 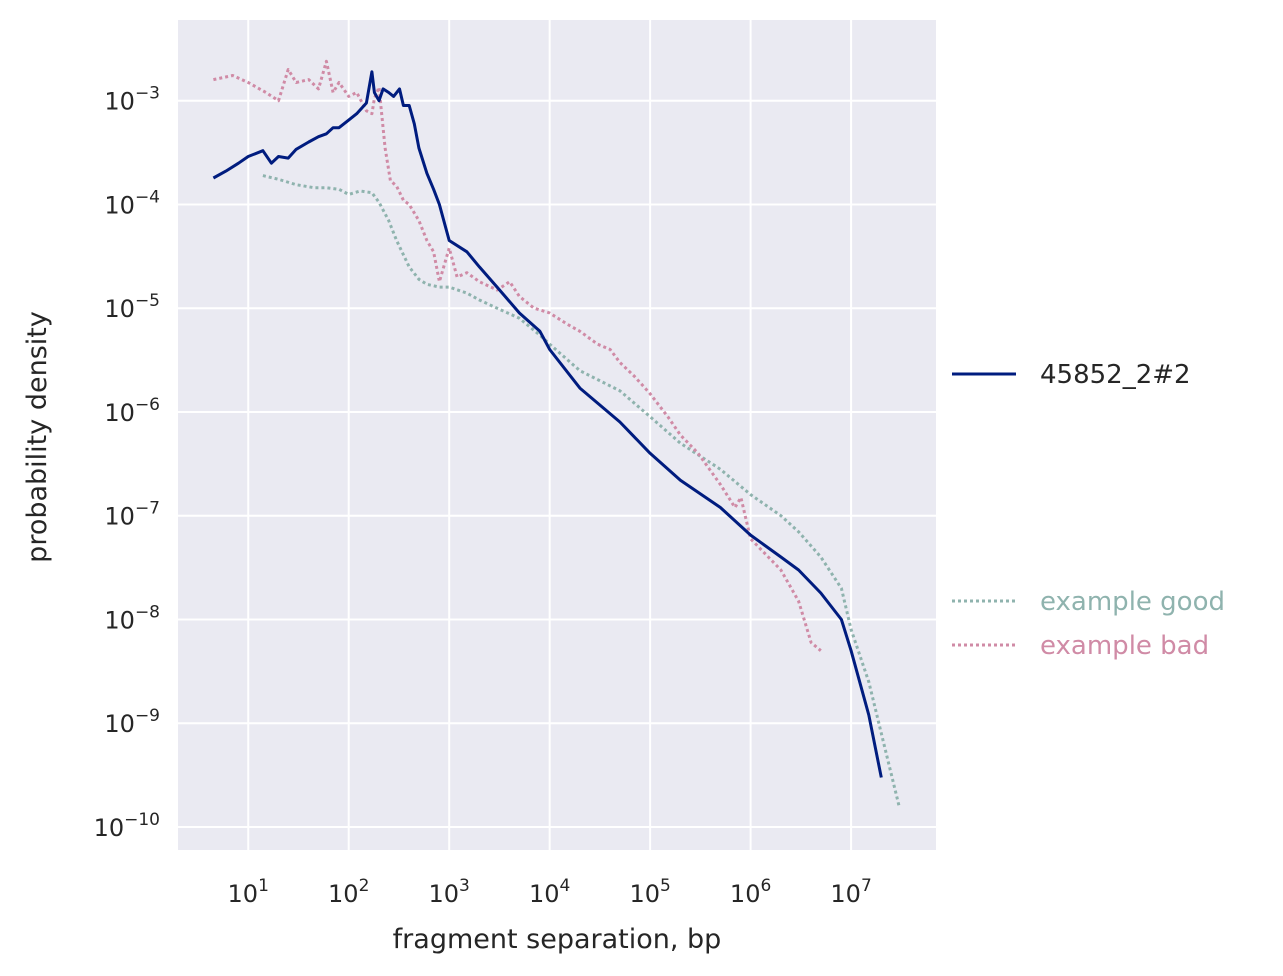 What do you see at coordinates (348, 892) in the screenshot?
I see `x-tick-label: 10²` at bounding box center [348, 892].